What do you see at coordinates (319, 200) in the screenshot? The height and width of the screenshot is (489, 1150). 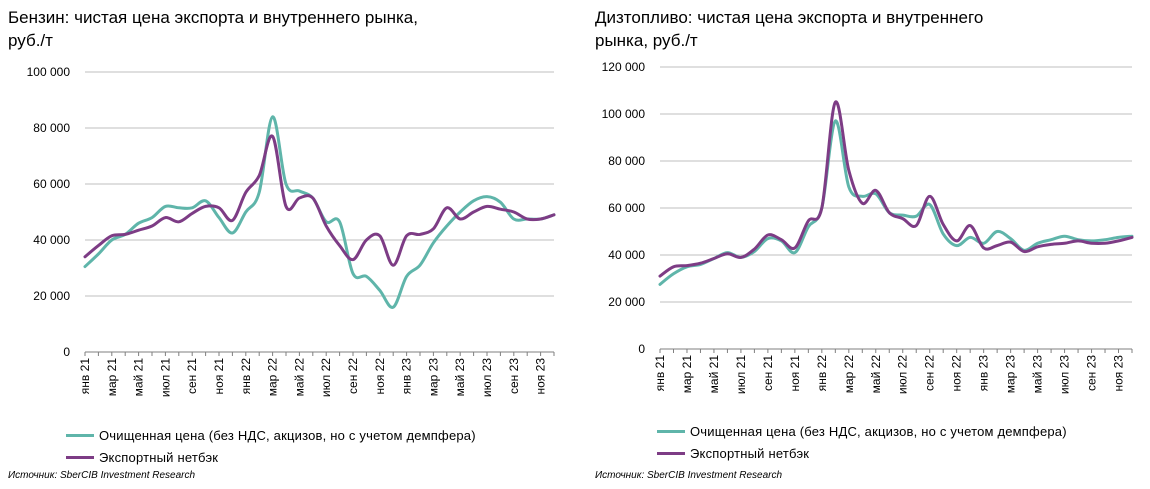 I see `series-line-export` at bounding box center [319, 200].